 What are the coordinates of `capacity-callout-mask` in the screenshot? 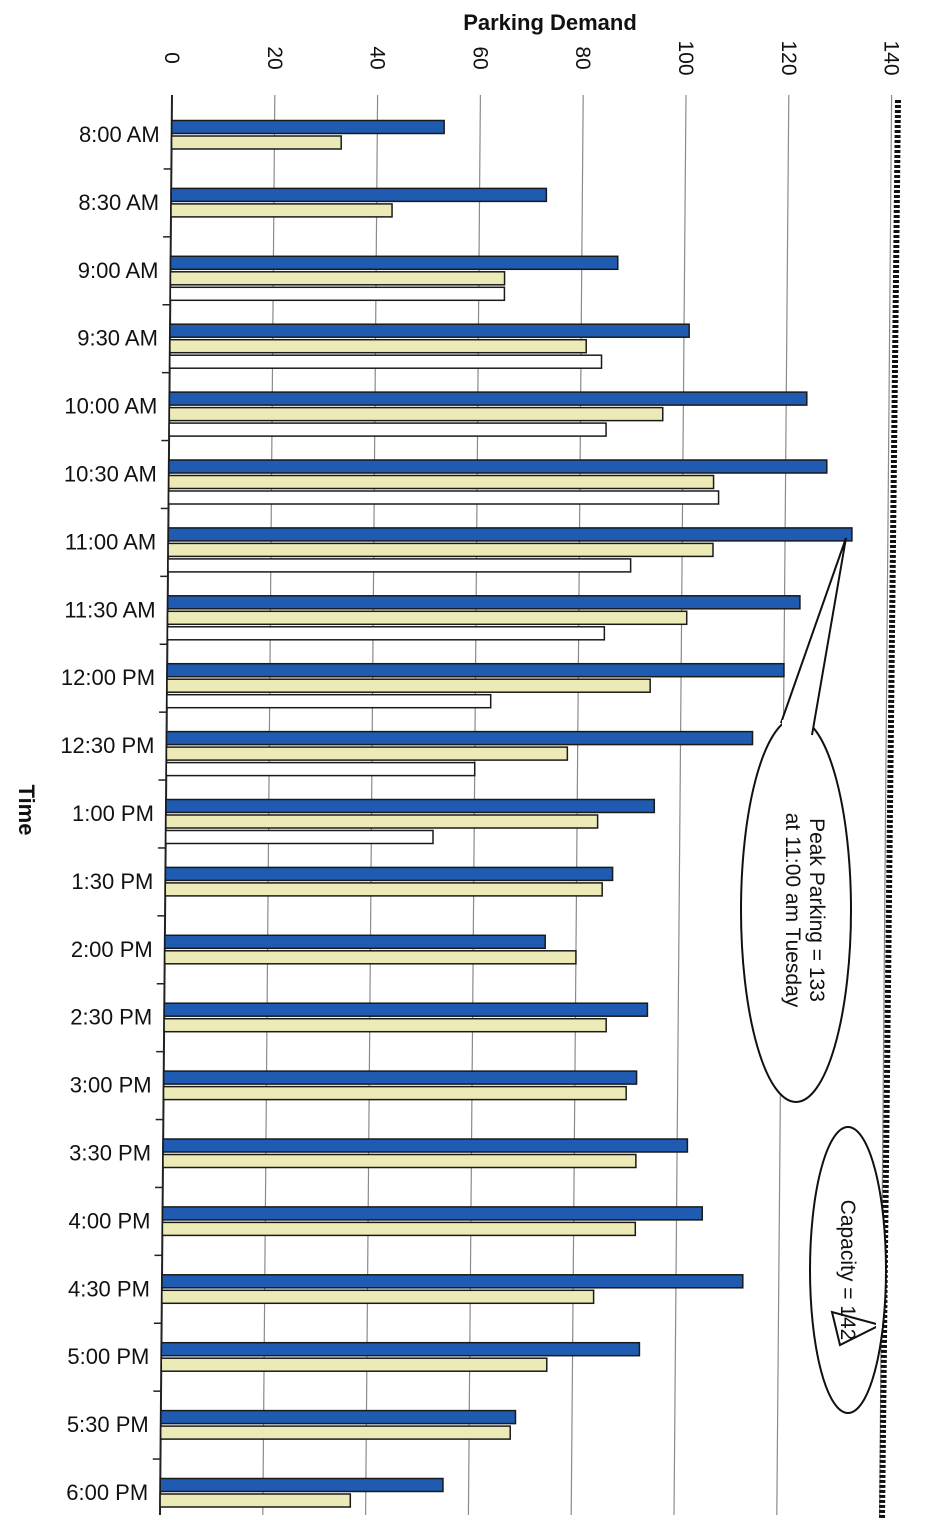 It's located at (879, 1323).